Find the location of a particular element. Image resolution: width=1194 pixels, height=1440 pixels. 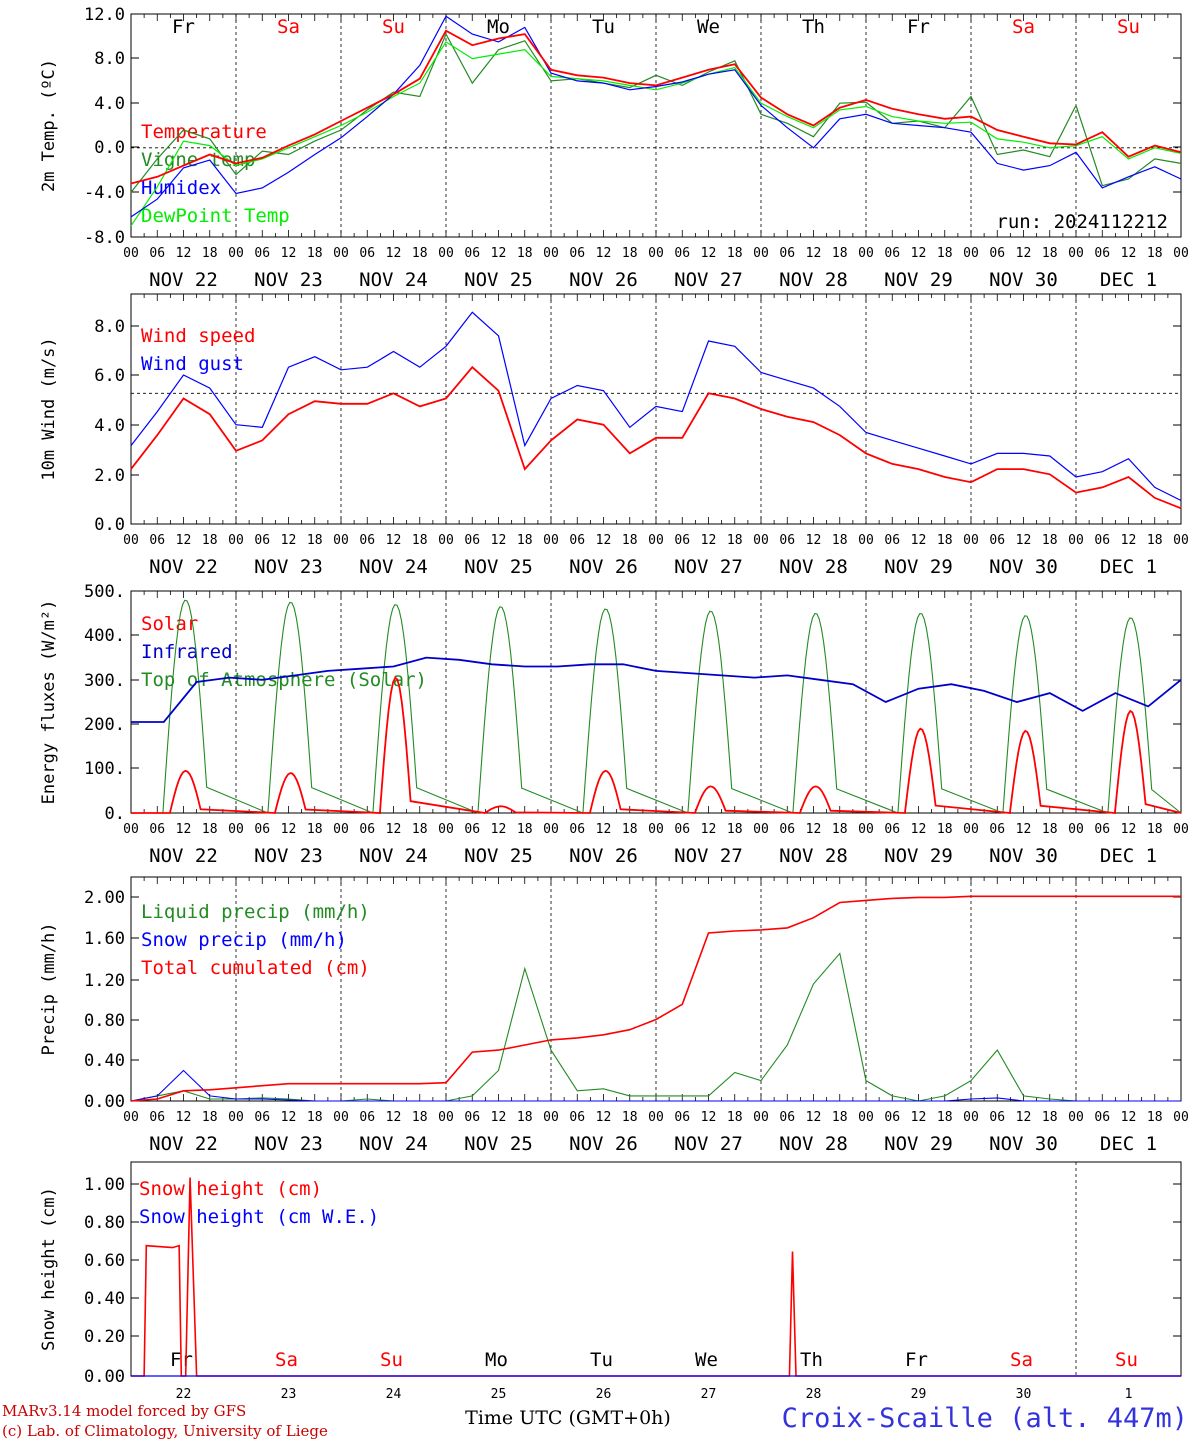

series-total-cumulated is located at coordinates (655, 998).